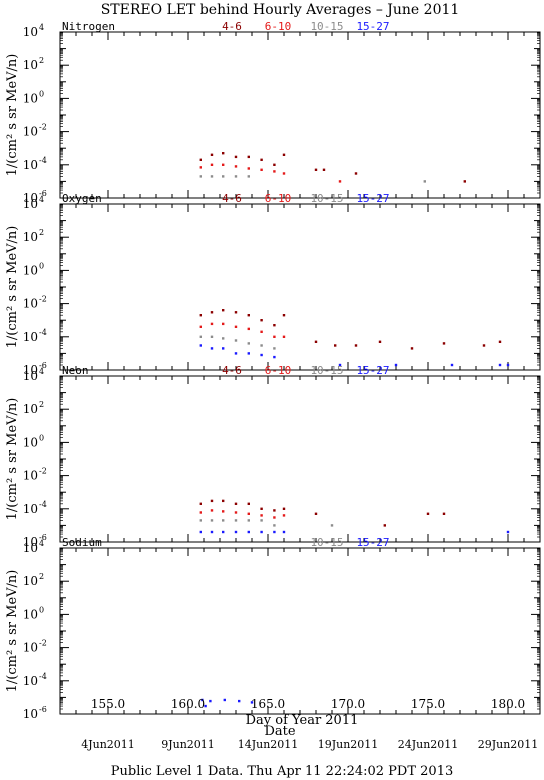  Describe the element at coordinates (372, 542) in the screenshot. I see `legend-entry: 15-27` at that location.